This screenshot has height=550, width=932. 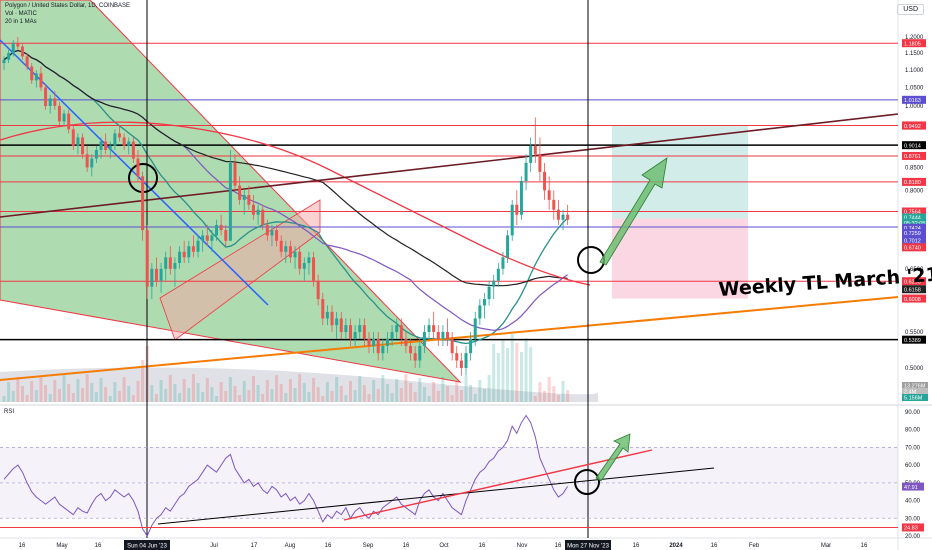 I want to click on time-tick-label: Feb, so click(x=754, y=546).